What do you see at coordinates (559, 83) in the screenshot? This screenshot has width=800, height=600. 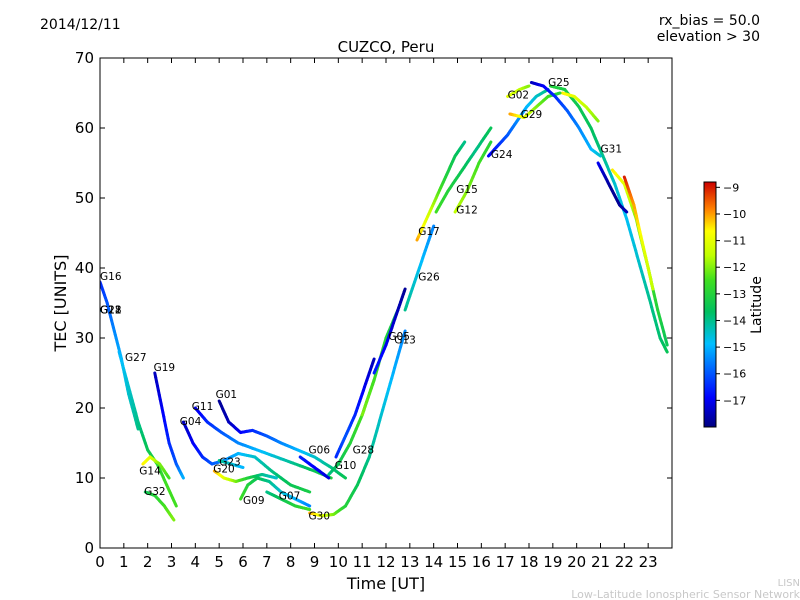 I see `satellite-label: G25` at bounding box center [559, 83].